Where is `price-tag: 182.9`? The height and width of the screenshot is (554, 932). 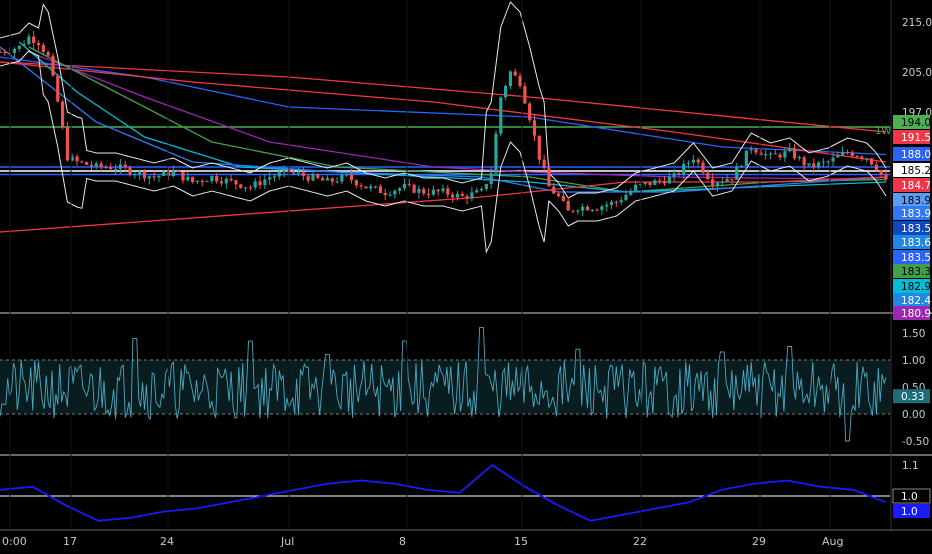
price-tag: 182.9 is located at coordinates (912, 286).